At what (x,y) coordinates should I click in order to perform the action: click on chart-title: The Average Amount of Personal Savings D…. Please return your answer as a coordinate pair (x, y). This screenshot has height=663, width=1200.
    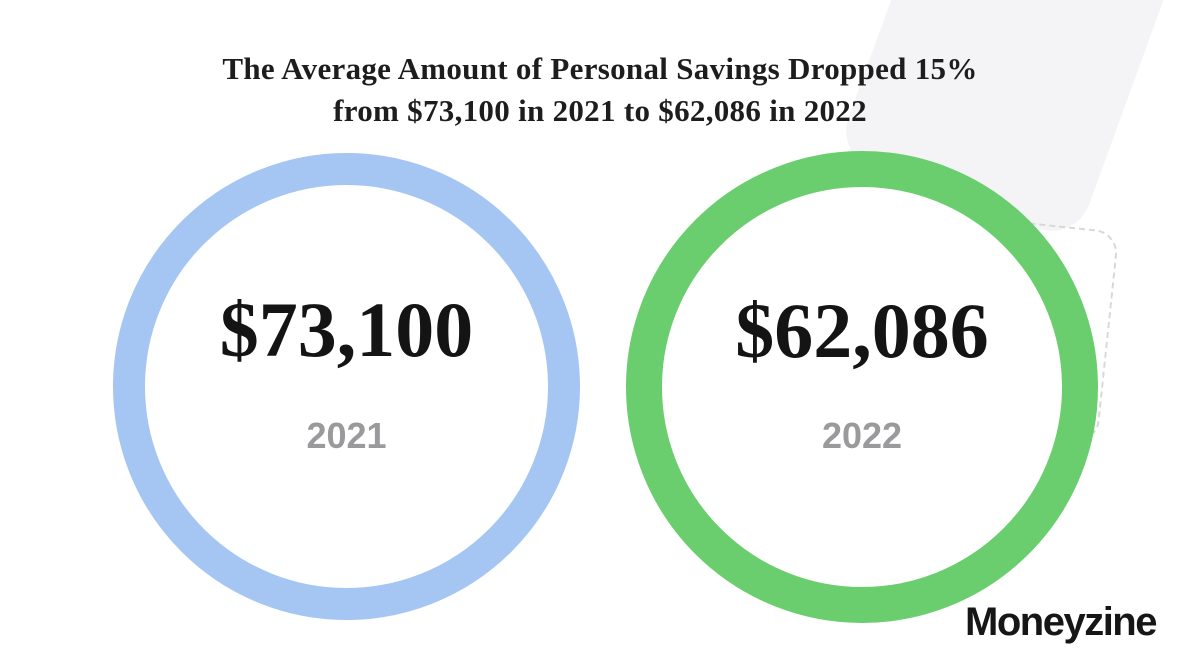
    Looking at the image, I should click on (600, 90).